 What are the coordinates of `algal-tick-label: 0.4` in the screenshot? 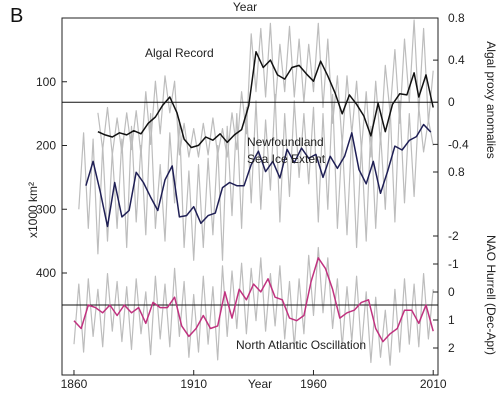 It's located at (456, 60).